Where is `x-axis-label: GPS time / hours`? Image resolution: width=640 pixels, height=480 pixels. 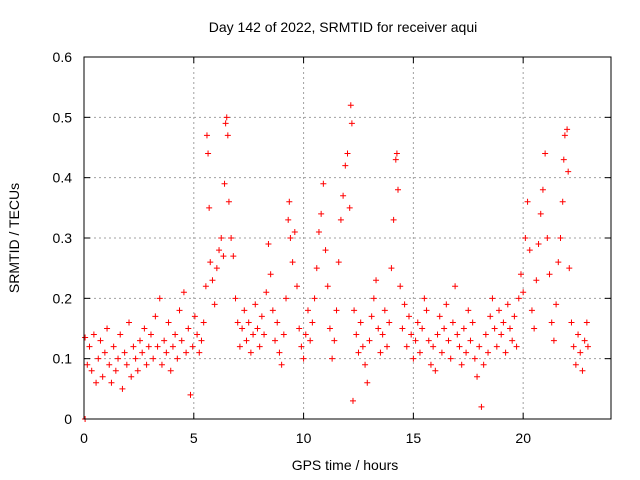 x-axis-label: GPS time / hours is located at coordinates (345, 465).